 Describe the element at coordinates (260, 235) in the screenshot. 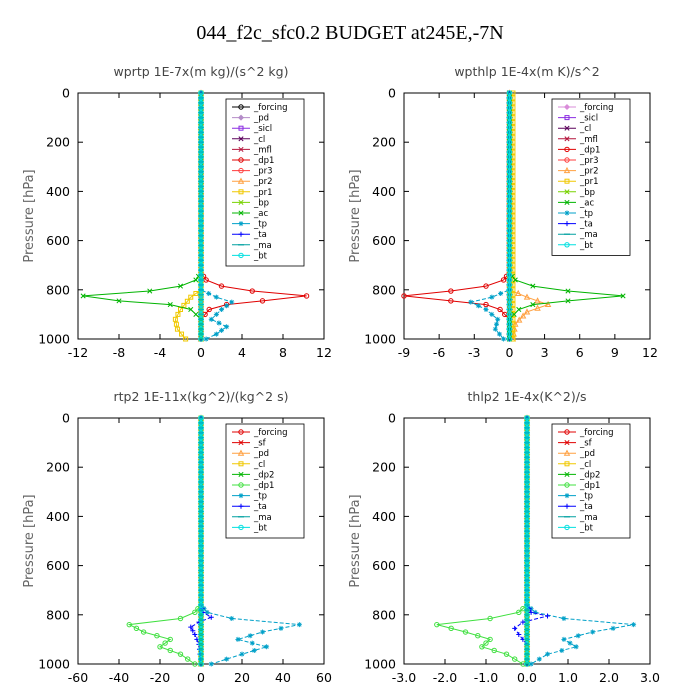

I see `legend-label: _ta` at that location.